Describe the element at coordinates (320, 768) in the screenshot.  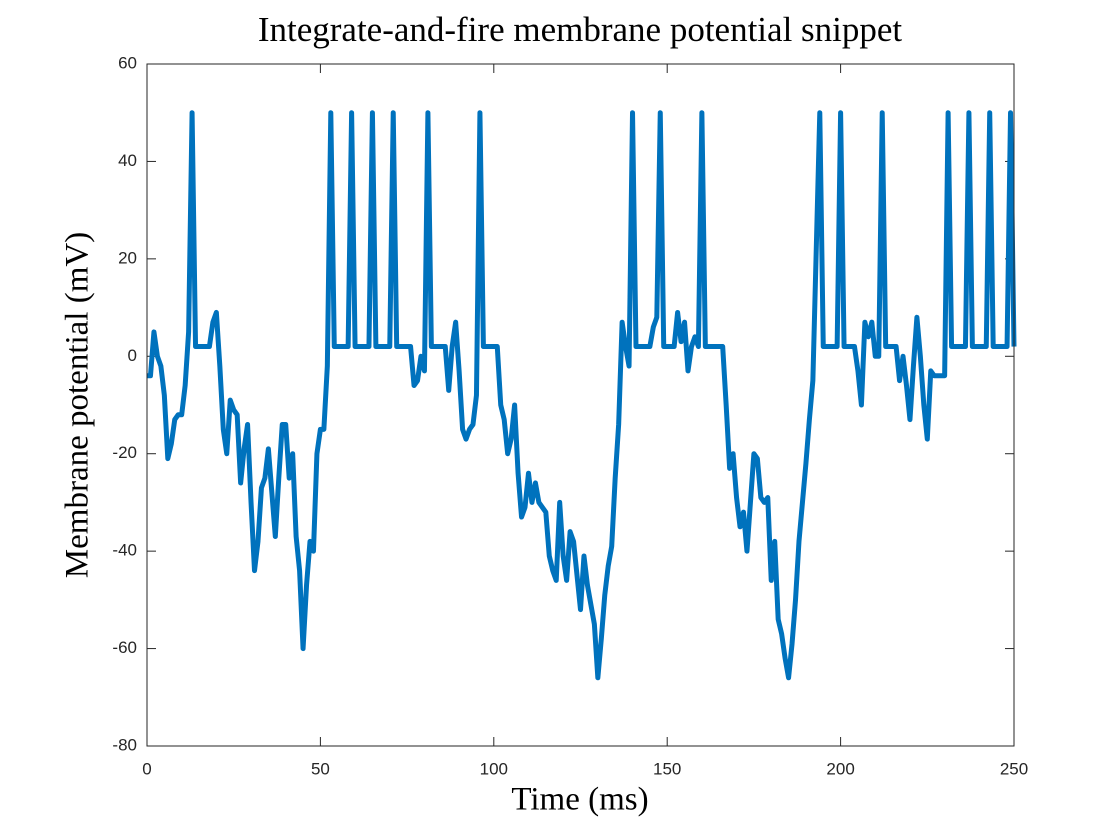
I see `x-tick-label: 50` at that location.